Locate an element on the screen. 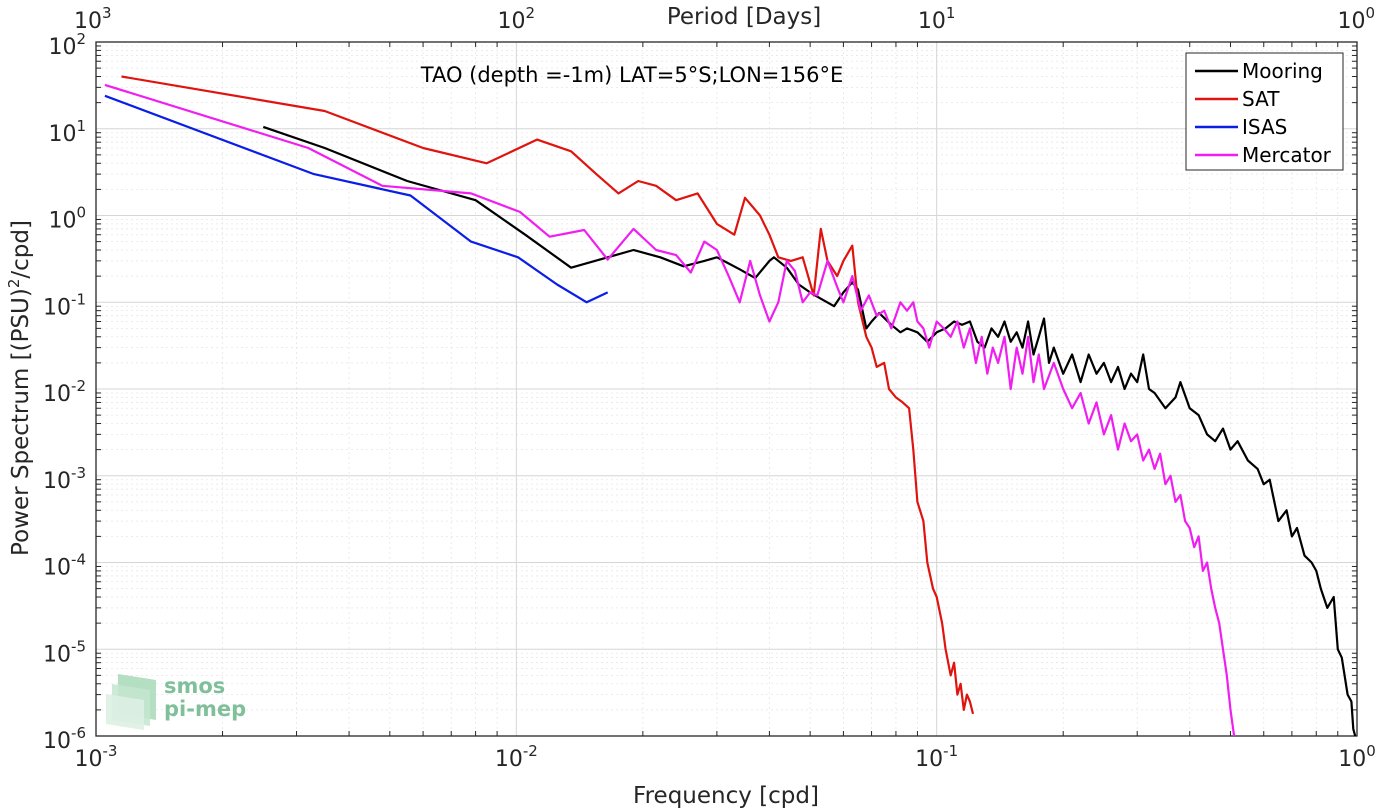 The width and height of the screenshot is (1377, 809). chart-title: TAO (depth =-1m) LAT=5°S;LON=156°E is located at coordinates (632, 75).